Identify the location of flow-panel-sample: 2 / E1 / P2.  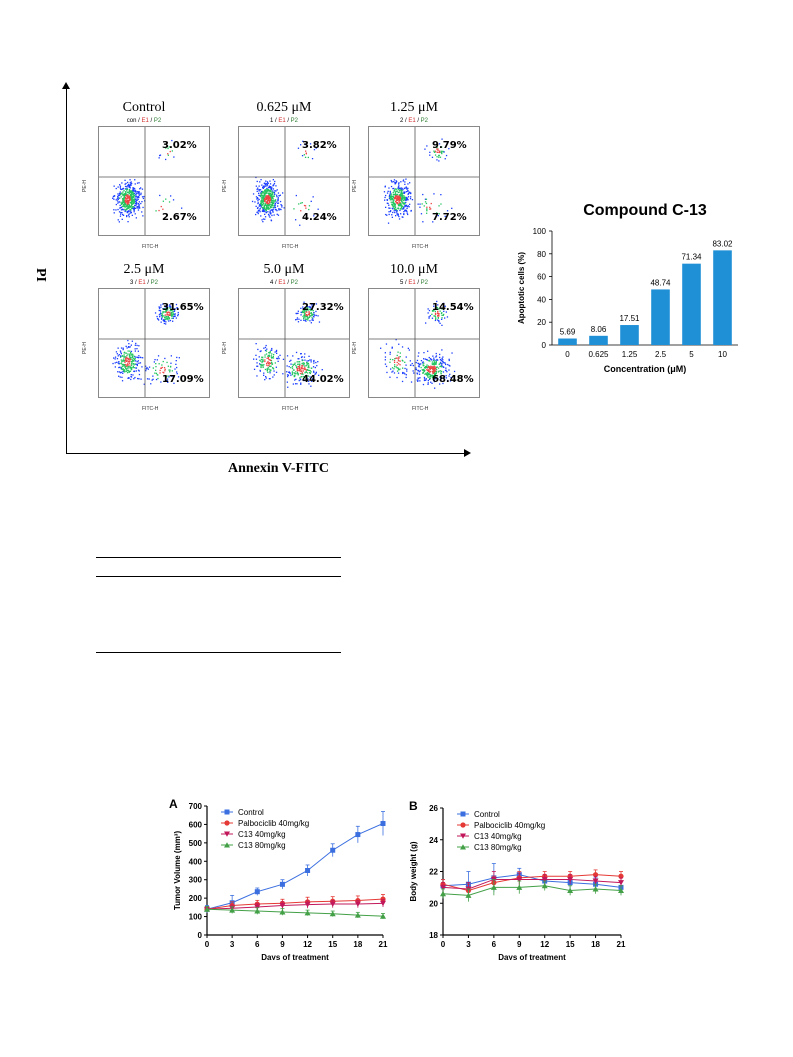
(414, 121).